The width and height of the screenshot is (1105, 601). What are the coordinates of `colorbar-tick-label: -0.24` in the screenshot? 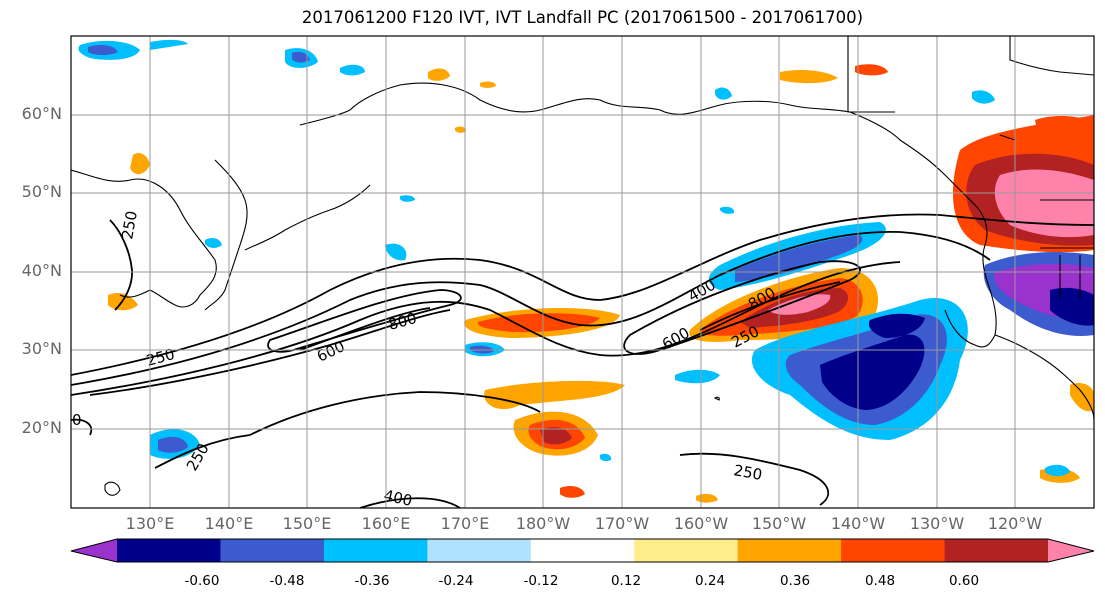 It's located at (456, 581).